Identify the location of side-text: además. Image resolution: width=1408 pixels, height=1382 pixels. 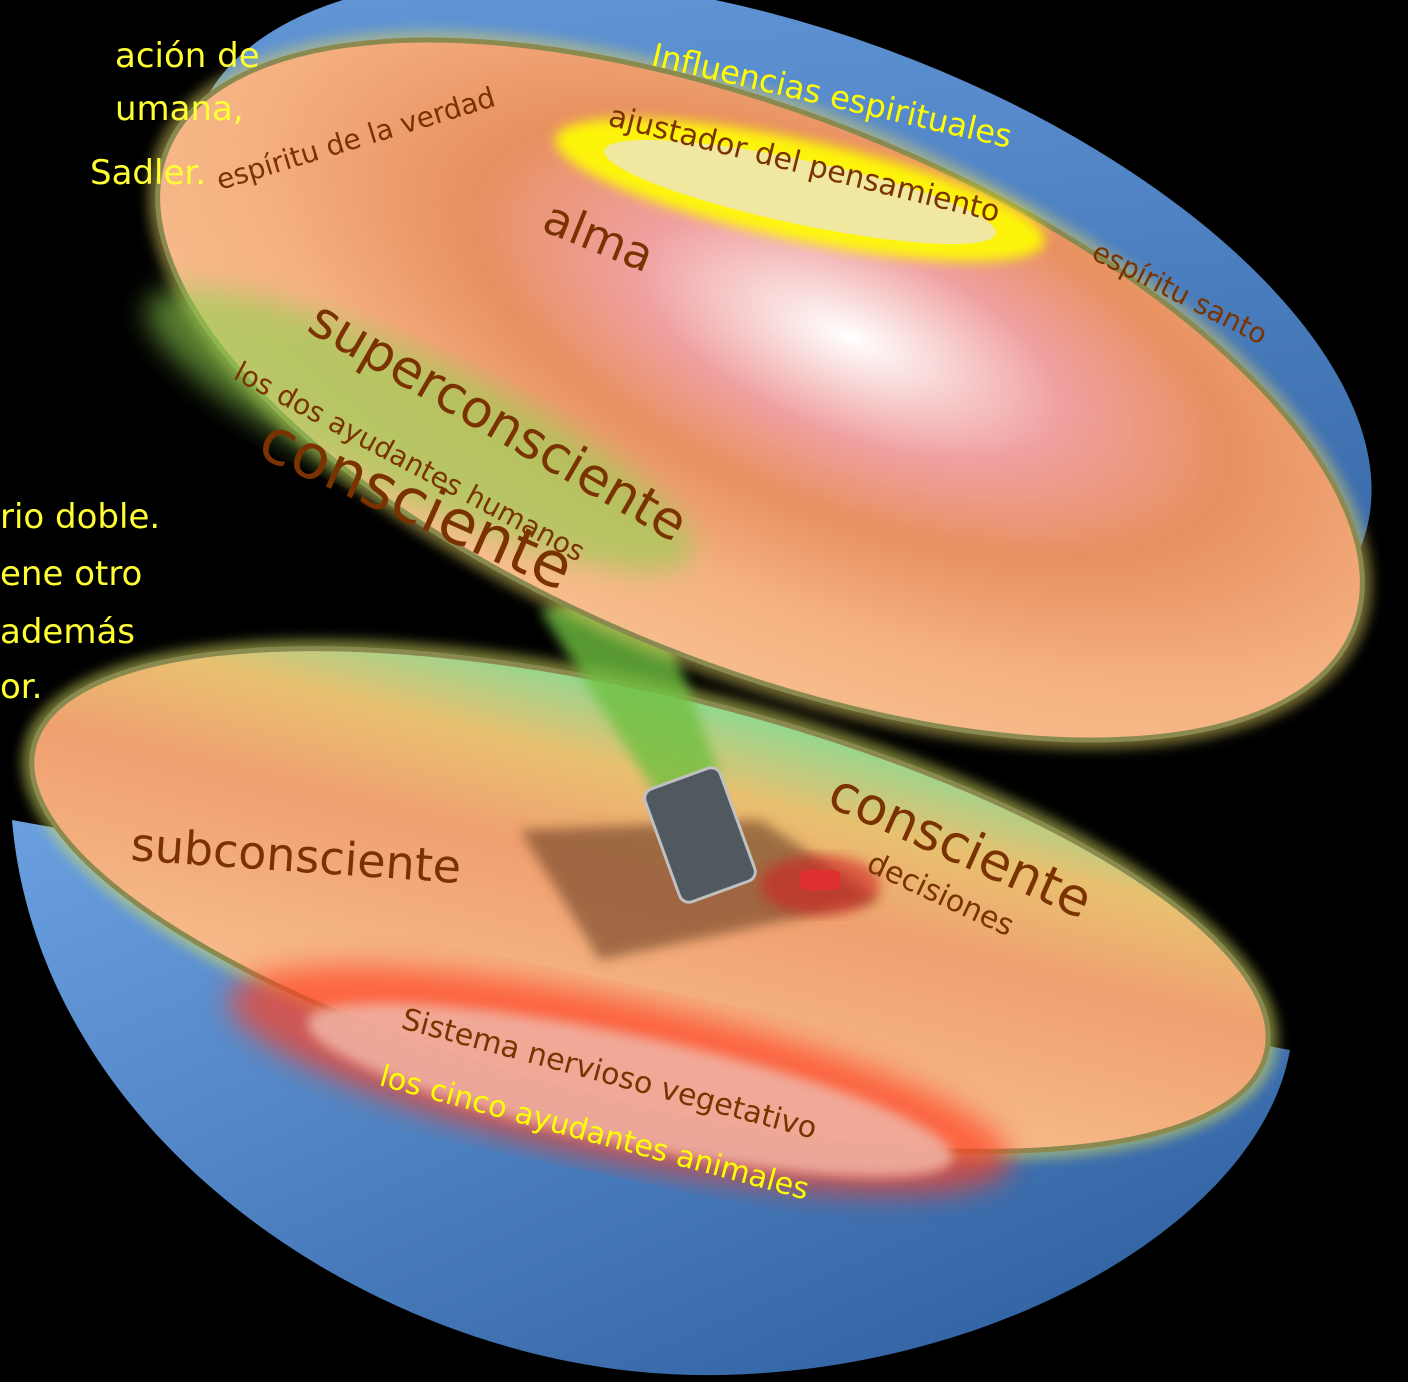
(67, 632).